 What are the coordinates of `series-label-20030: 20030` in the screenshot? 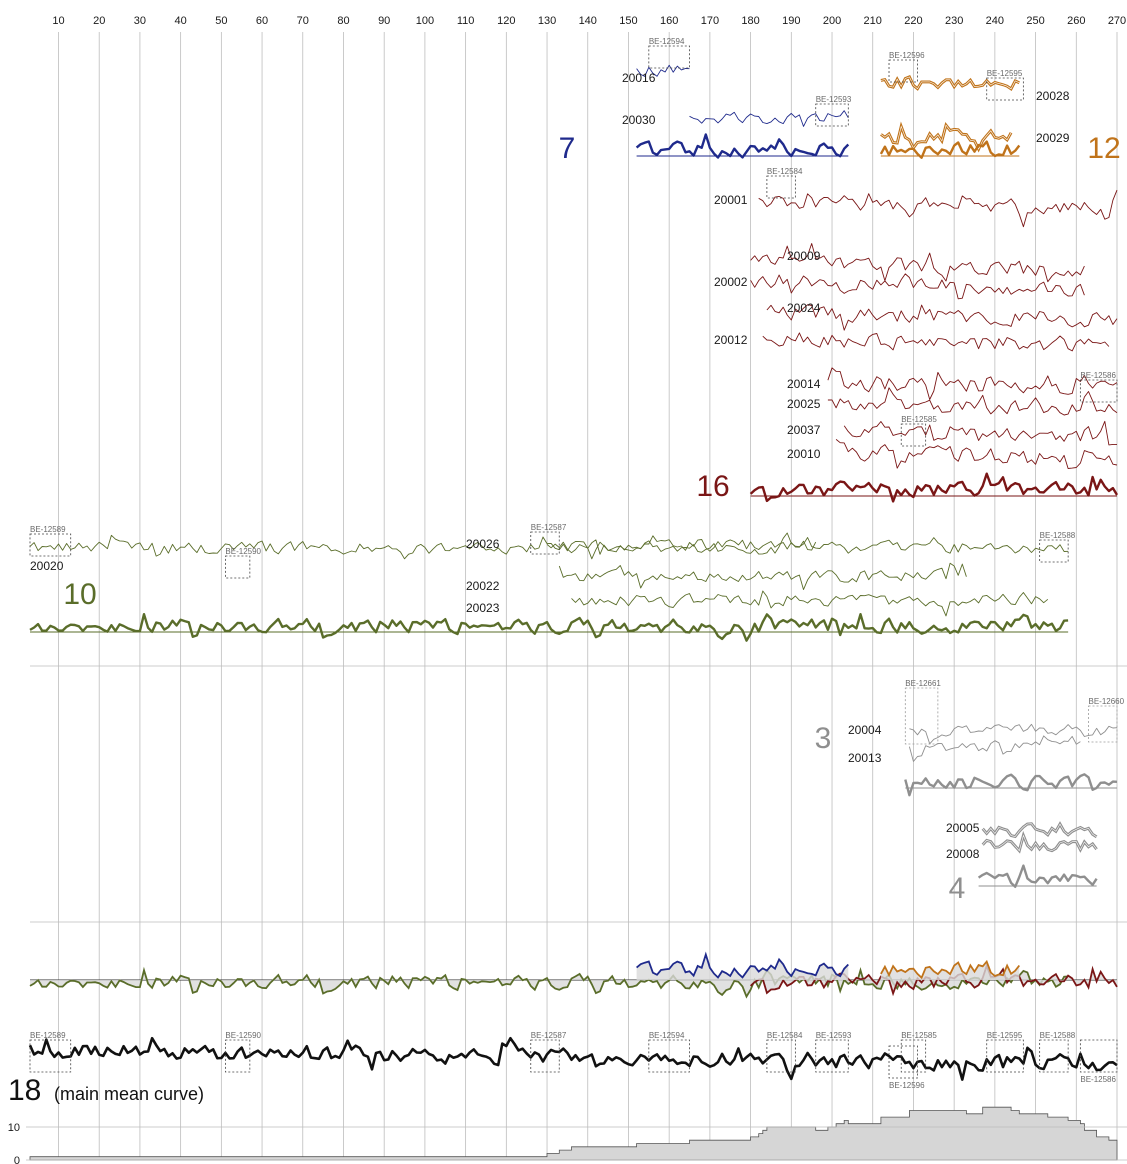 It's located at (639, 120).